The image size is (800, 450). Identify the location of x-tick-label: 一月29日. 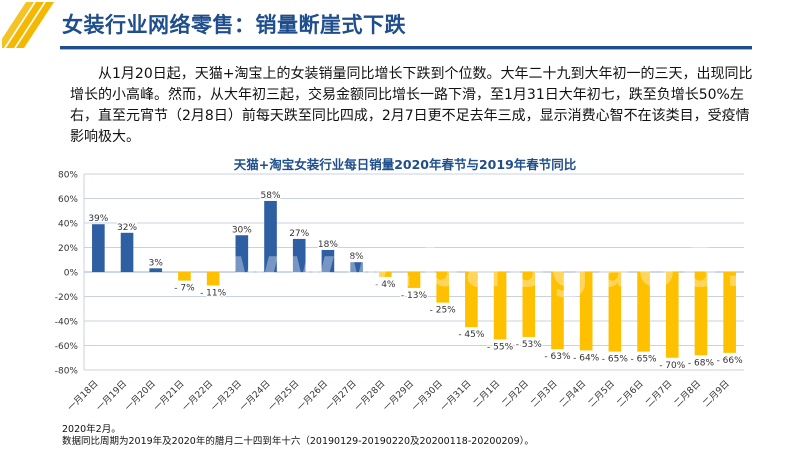
(398, 395).